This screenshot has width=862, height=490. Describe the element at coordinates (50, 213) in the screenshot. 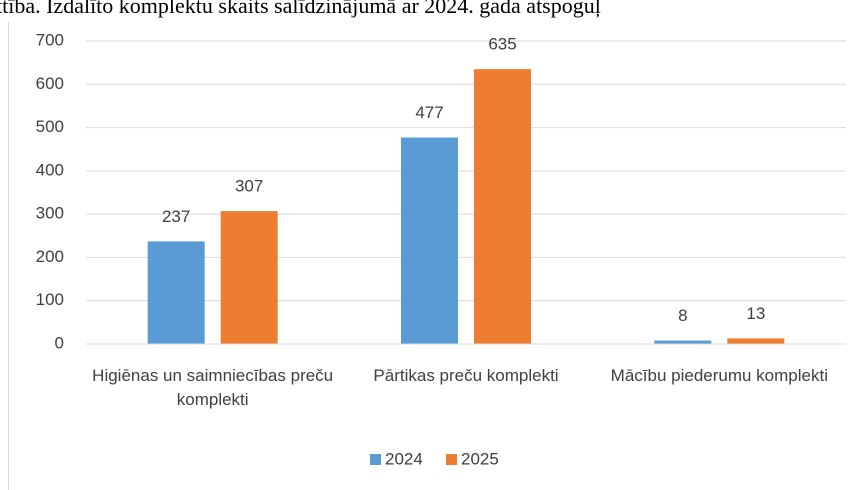

I see `y-tick-label: 300` at that location.